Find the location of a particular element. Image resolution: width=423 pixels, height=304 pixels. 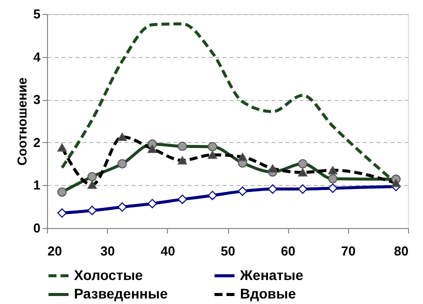

x-tick-label: 30 is located at coordinates (107, 251).